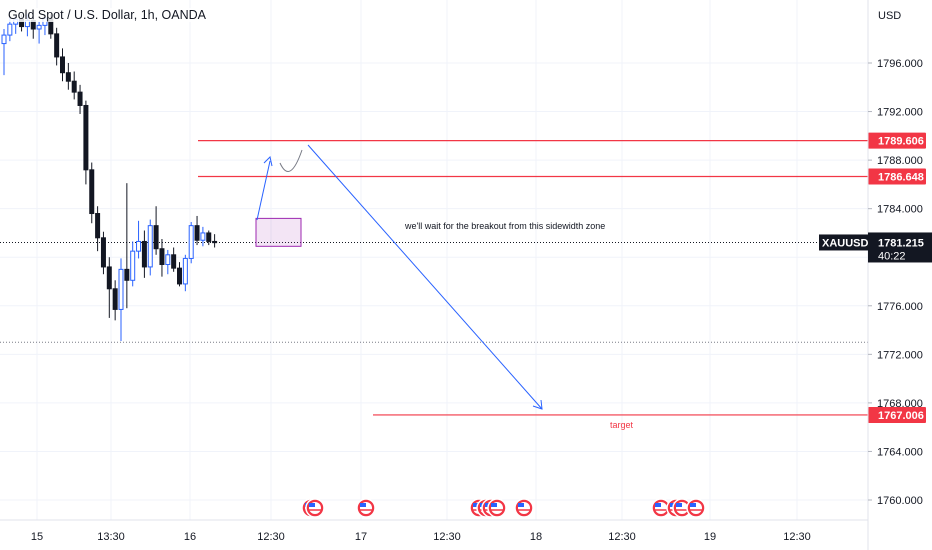  What do you see at coordinates (190, 537) in the screenshot?
I see `xaxis-tick-label: 16` at bounding box center [190, 537].